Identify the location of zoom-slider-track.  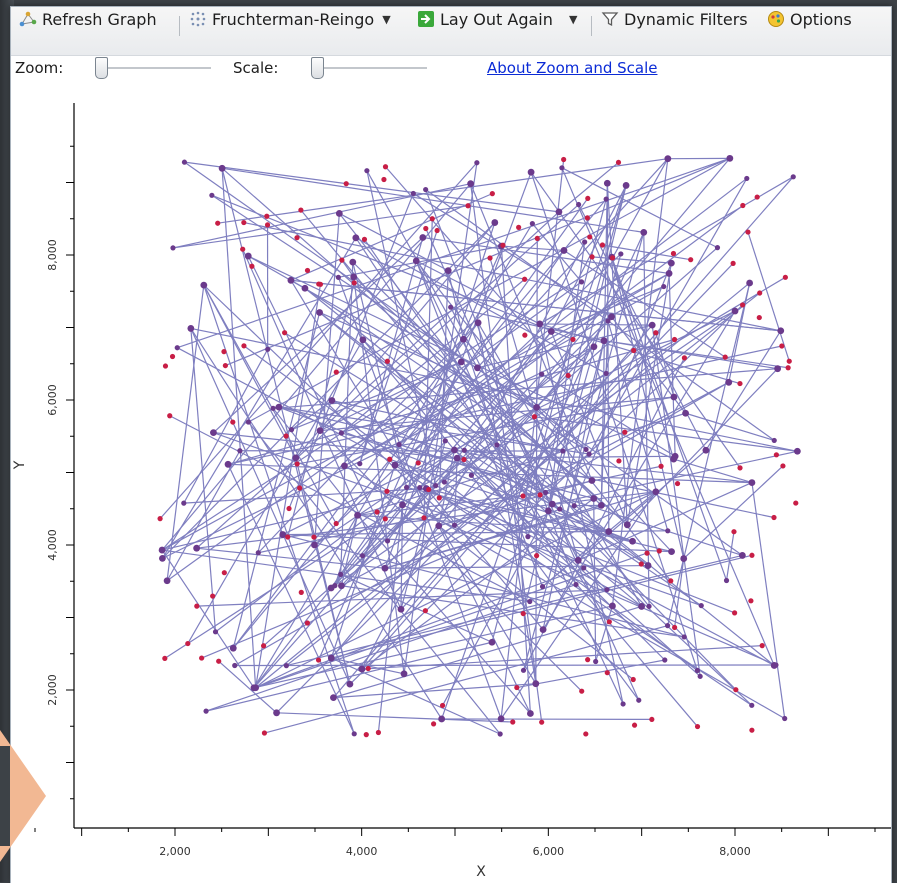
(153, 68).